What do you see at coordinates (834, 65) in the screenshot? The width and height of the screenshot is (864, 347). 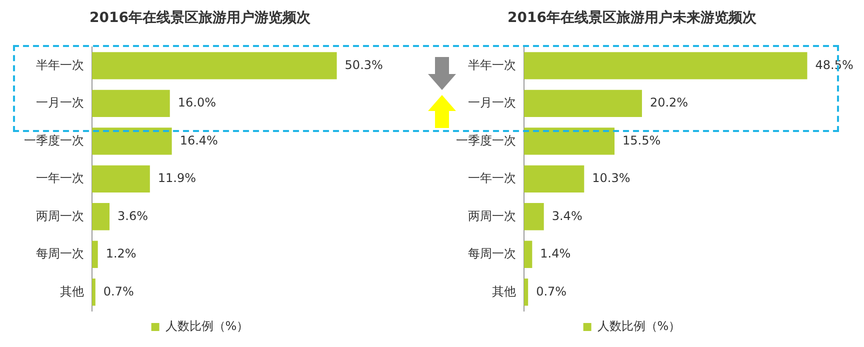 I see `data-label: 48.5%` at bounding box center [834, 65].